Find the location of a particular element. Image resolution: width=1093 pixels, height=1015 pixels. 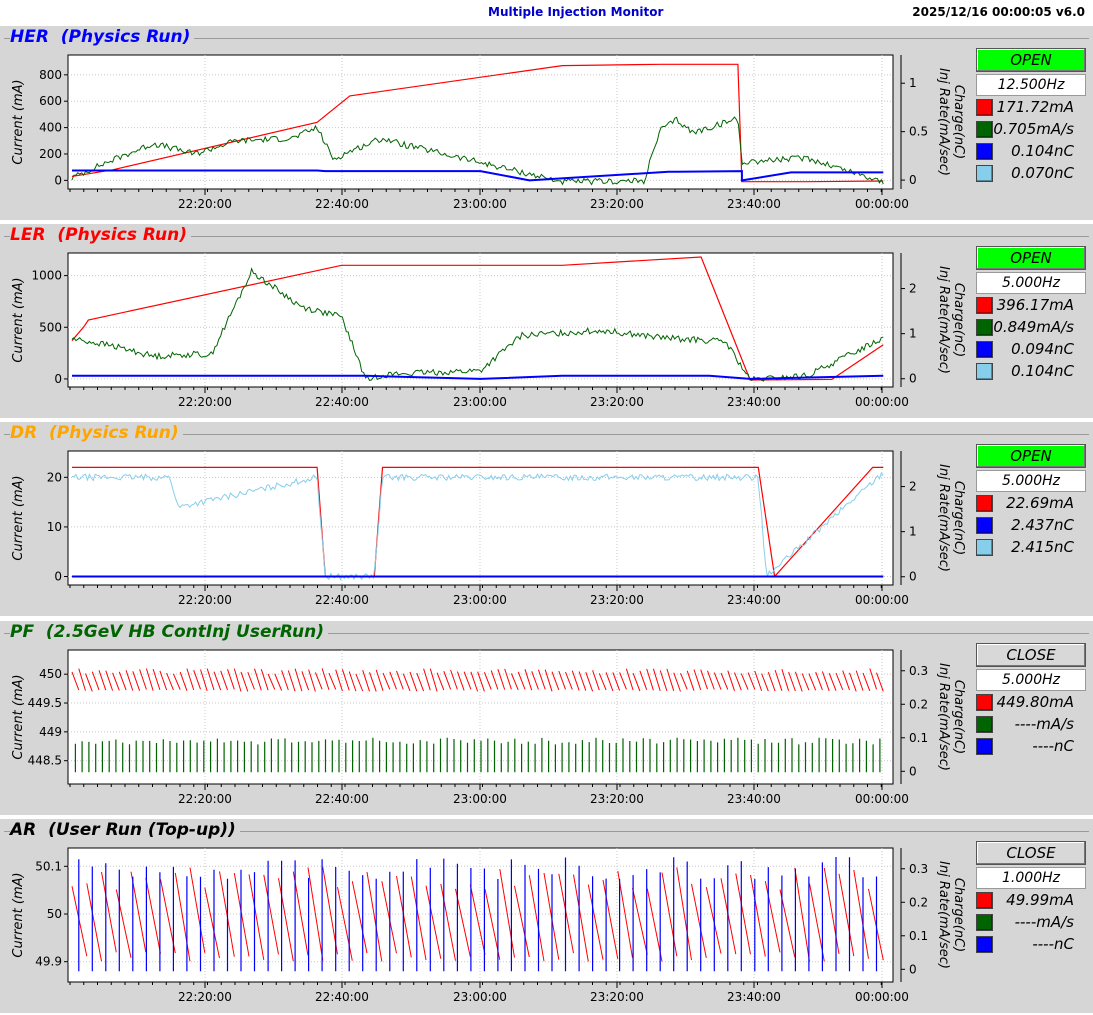

app-title: Multiple Injection Monitor is located at coordinates (576, 12).